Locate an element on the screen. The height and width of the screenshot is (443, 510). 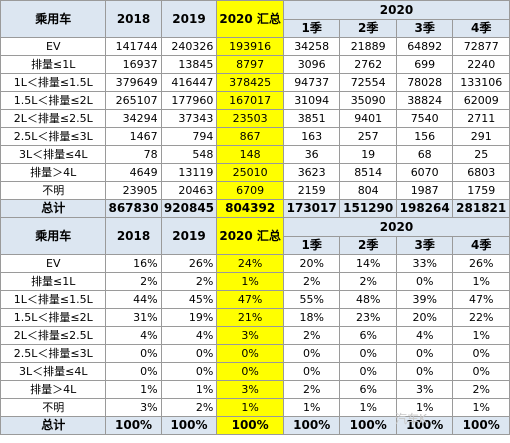
row-label: 1.5L＜排量≤2L is located at coordinates (53, 100).